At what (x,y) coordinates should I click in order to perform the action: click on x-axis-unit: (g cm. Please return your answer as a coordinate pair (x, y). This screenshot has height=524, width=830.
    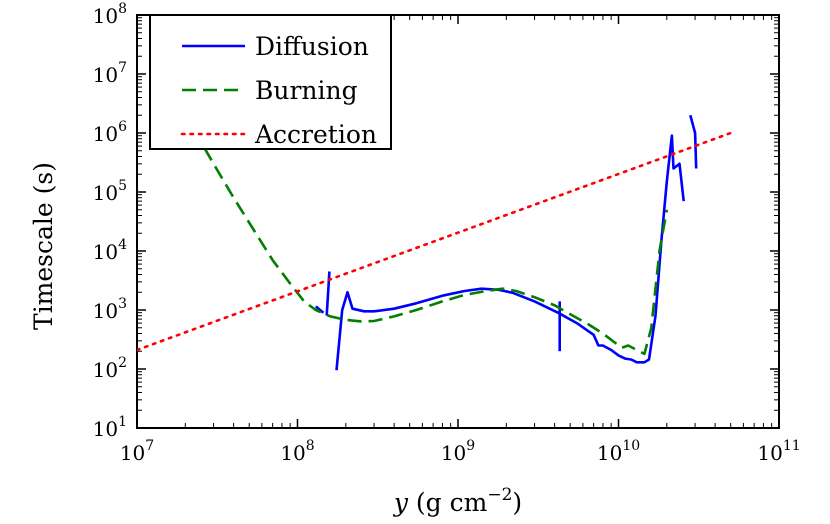
    Looking at the image, I should click on (448, 502).